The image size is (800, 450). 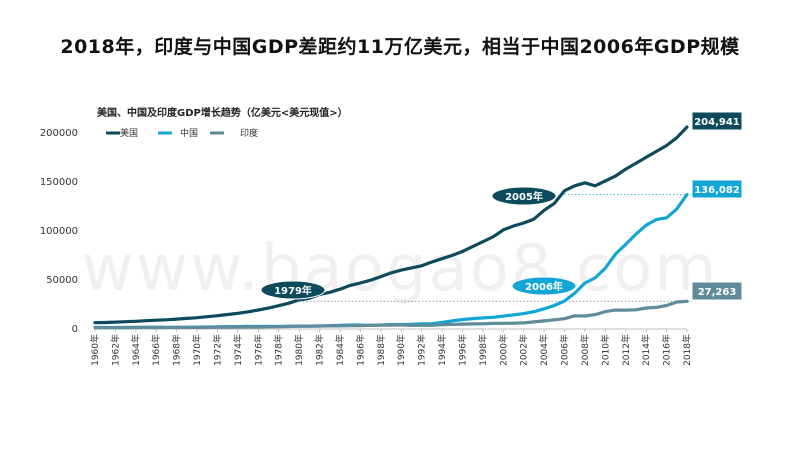 I want to click on x-tick-label: 1968年, so click(x=177, y=350).